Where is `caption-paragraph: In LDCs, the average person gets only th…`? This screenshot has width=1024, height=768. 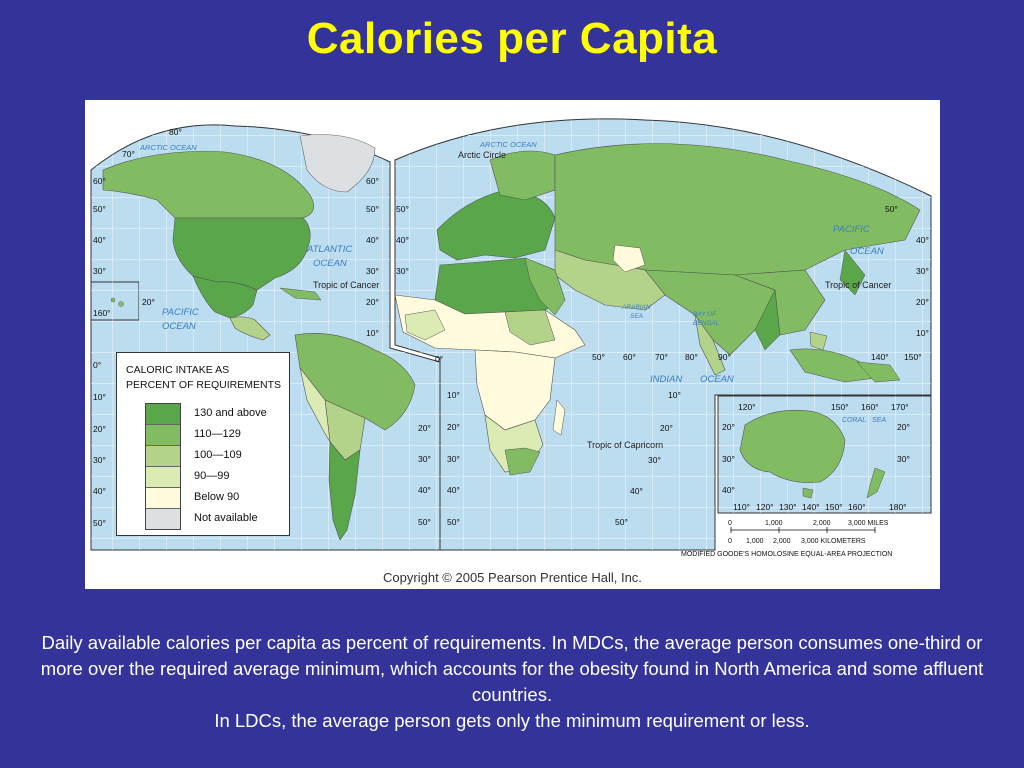
caption-paragraph: In LDCs, the average person gets only th… is located at coordinates (512, 720).